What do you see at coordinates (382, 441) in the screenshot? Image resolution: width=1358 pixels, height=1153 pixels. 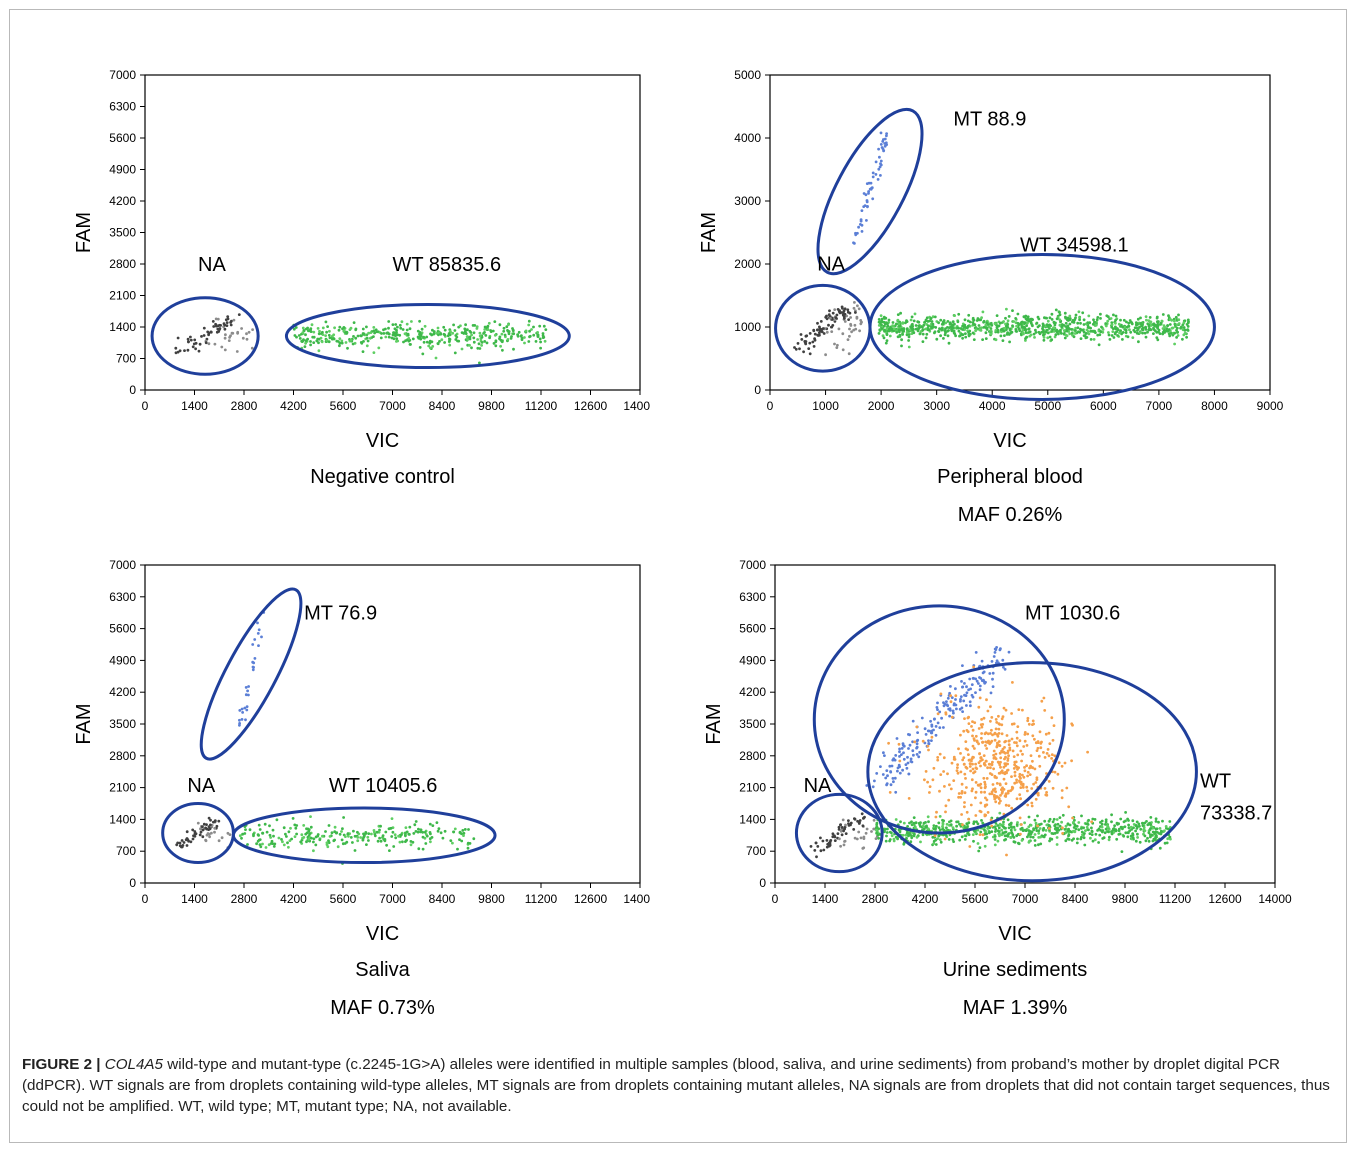 I see `x-axis-label: VIC` at bounding box center [382, 441].